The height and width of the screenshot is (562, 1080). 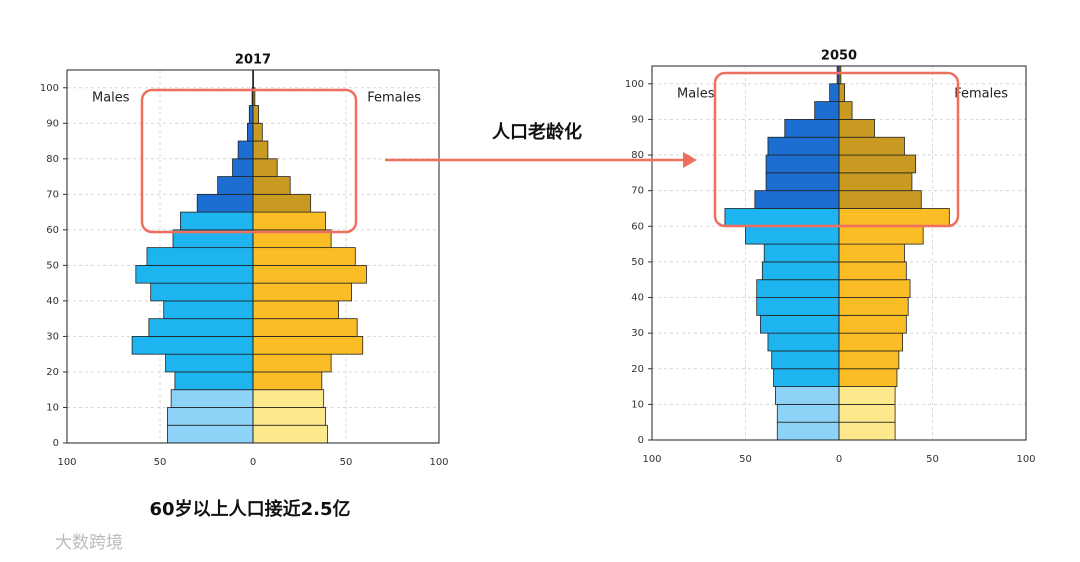 What do you see at coordinates (690, 160) in the screenshot?
I see `arrow-head` at bounding box center [690, 160].